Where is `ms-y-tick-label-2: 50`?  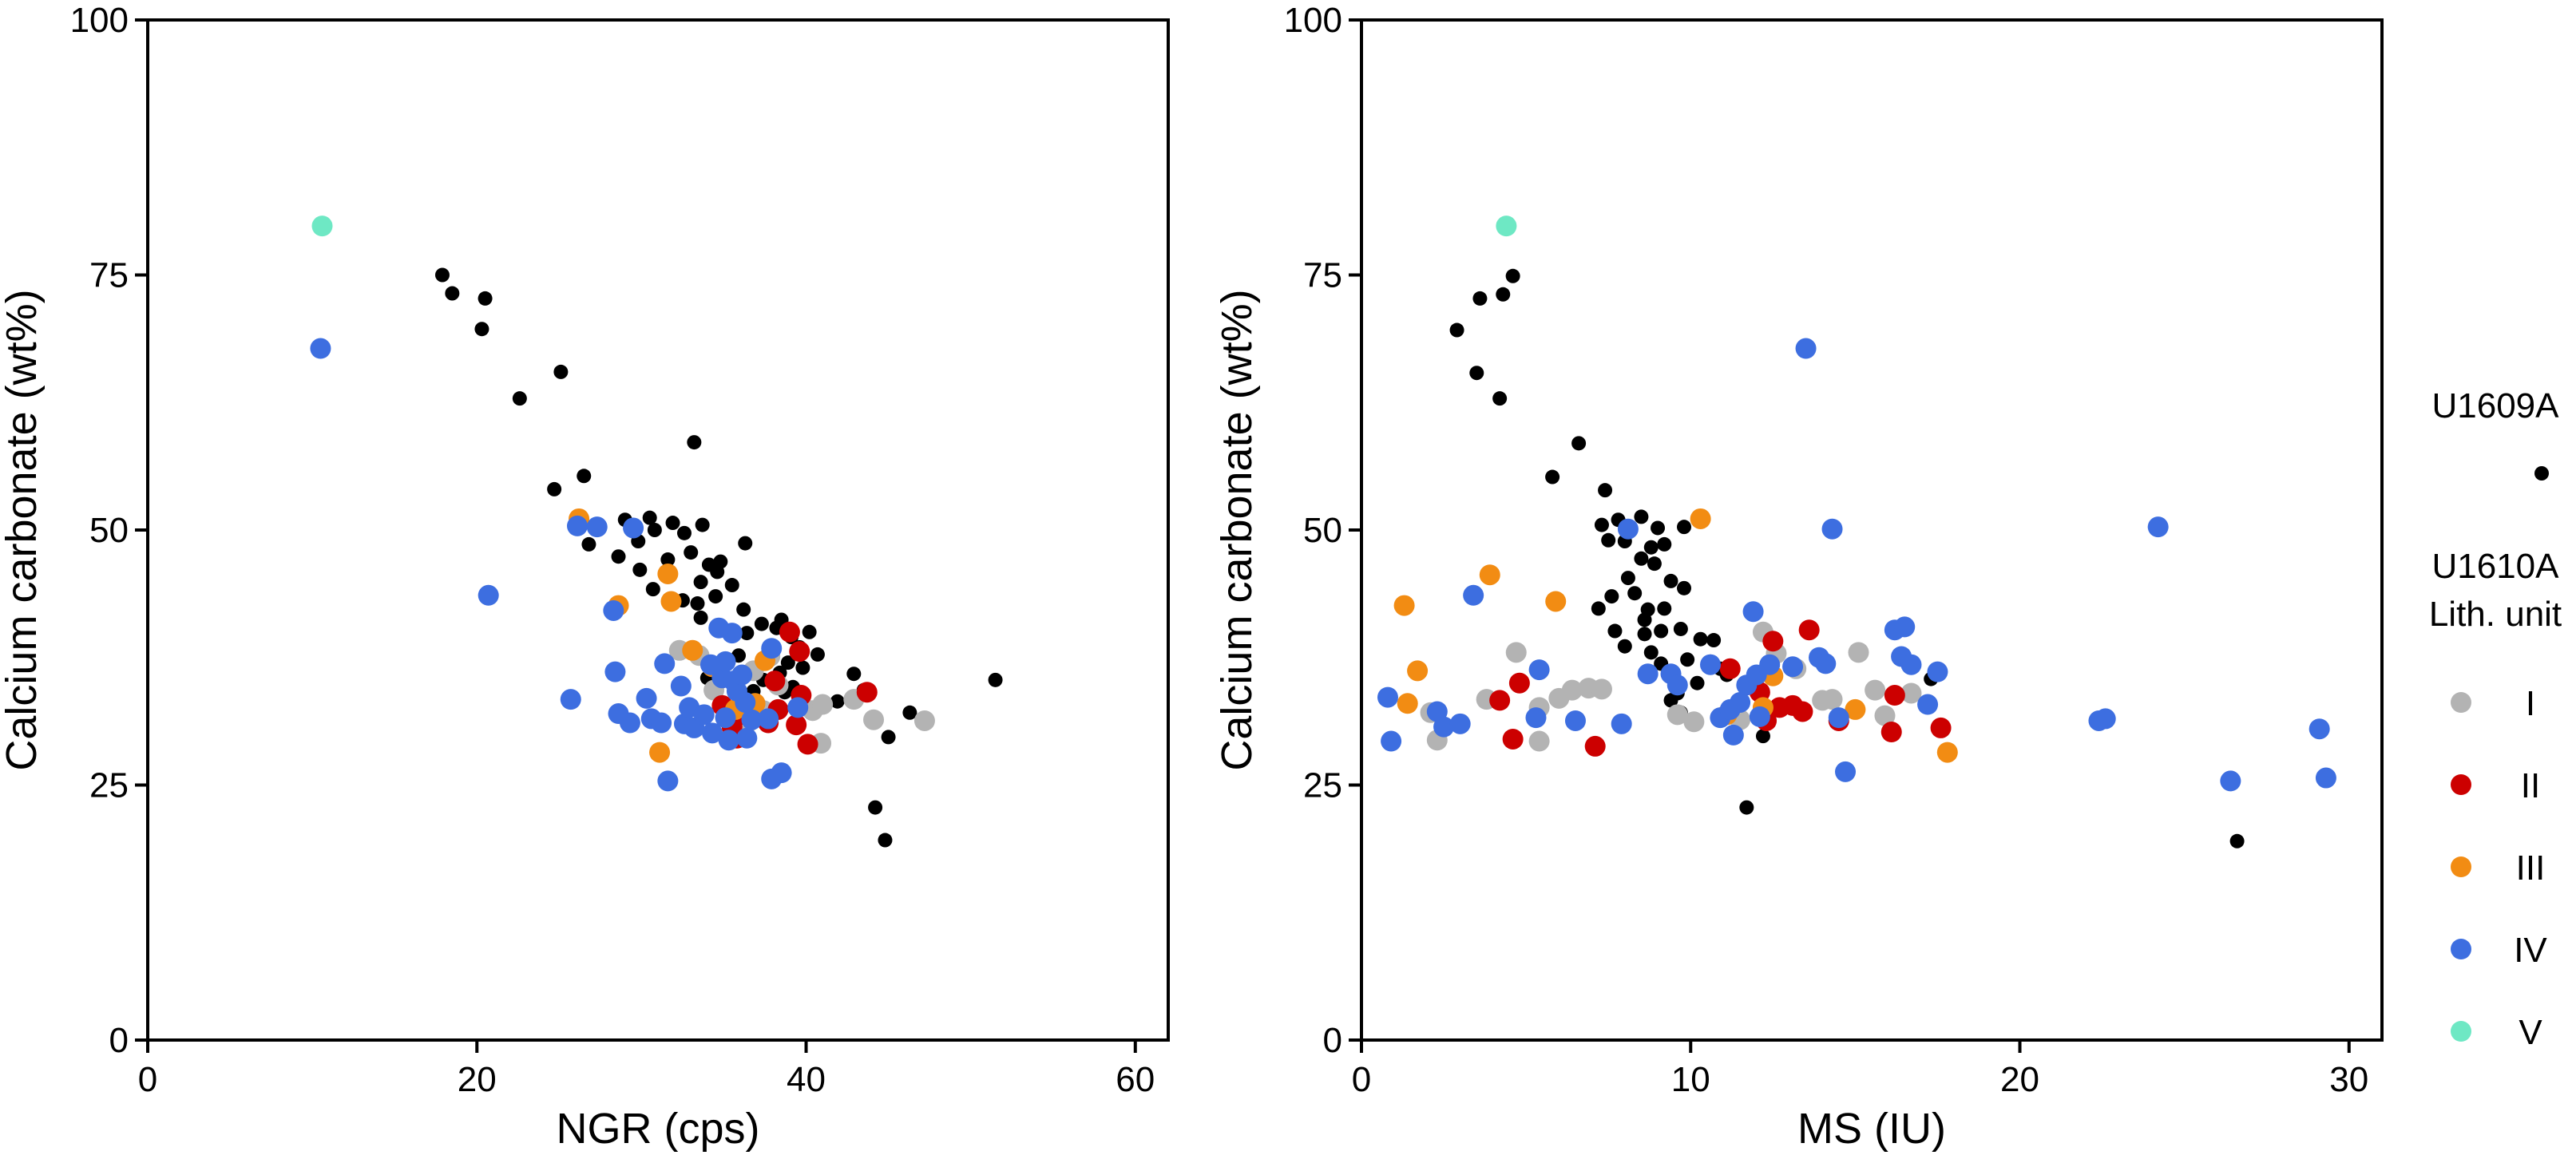
ms-y-tick-label-2: 50 is located at coordinates (1322, 530).